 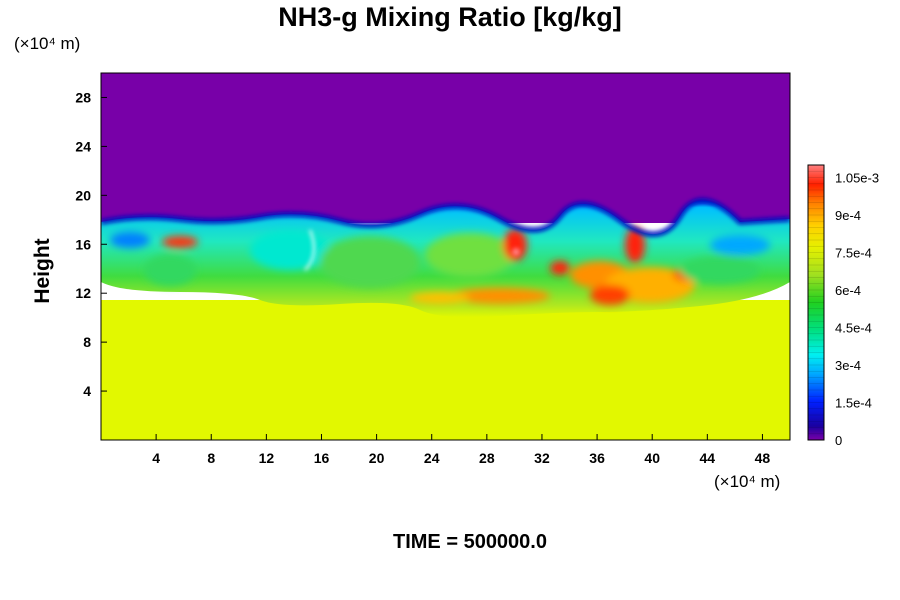 What do you see at coordinates (487, 458) in the screenshot?
I see `x-tick-label: 28` at bounding box center [487, 458].